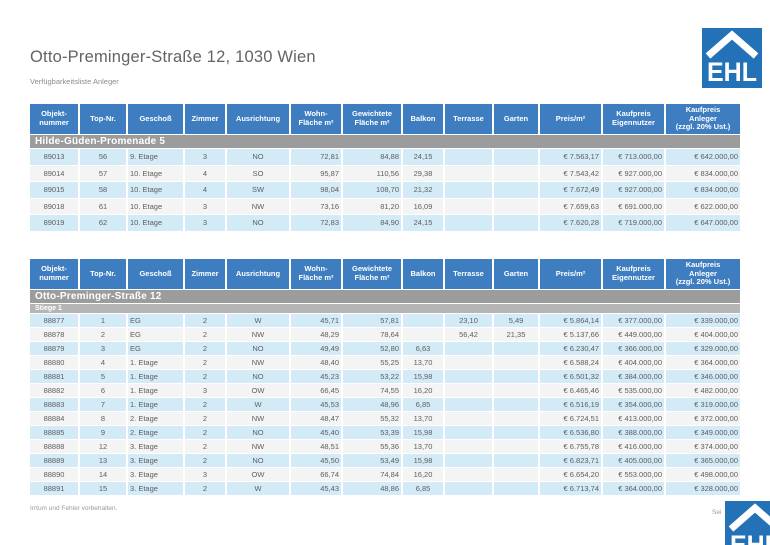 The height and width of the screenshot is (545, 770). I want to click on cell: NW, so click(258, 362).